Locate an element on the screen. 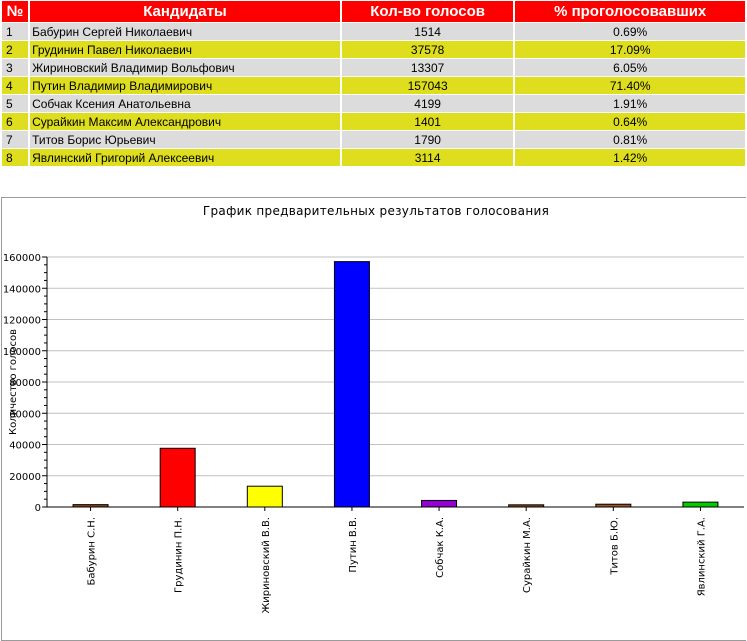 The height and width of the screenshot is (641, 747). table-row: 2 Грудинин Павел Николаевич 37578 17.09% is located at coordinates (373, 49).